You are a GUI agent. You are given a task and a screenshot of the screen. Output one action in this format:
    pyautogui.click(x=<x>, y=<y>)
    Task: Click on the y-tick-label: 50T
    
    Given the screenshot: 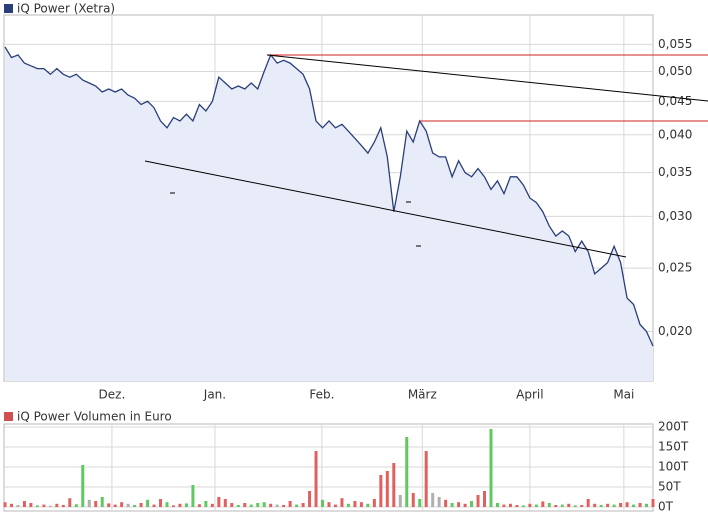 What is the action you would take?
    pyautogui.click(x=669, y=487)
    